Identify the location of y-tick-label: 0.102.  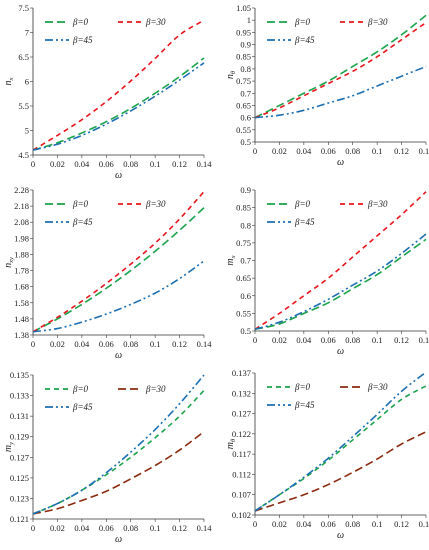
(241, 515).